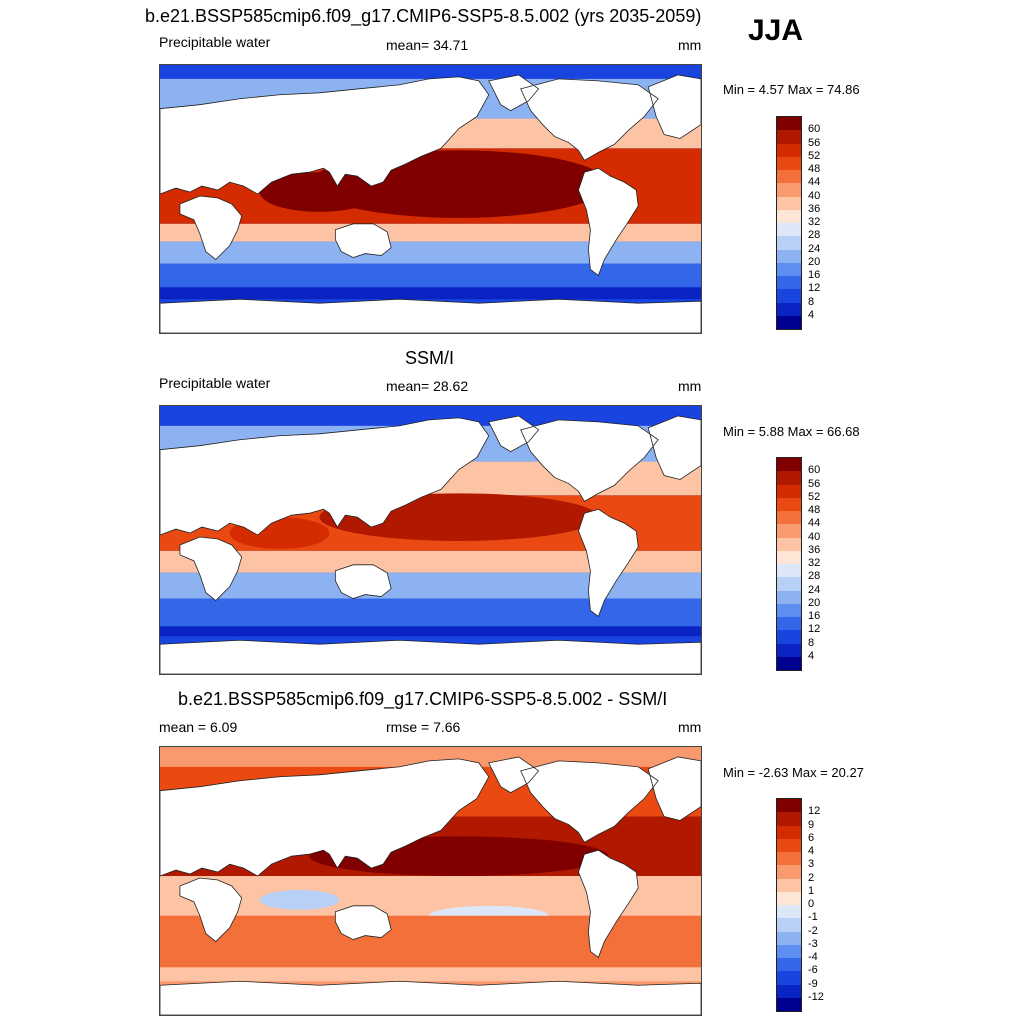  I want to click on panel2-title: SSM/I, so click(430, 358).